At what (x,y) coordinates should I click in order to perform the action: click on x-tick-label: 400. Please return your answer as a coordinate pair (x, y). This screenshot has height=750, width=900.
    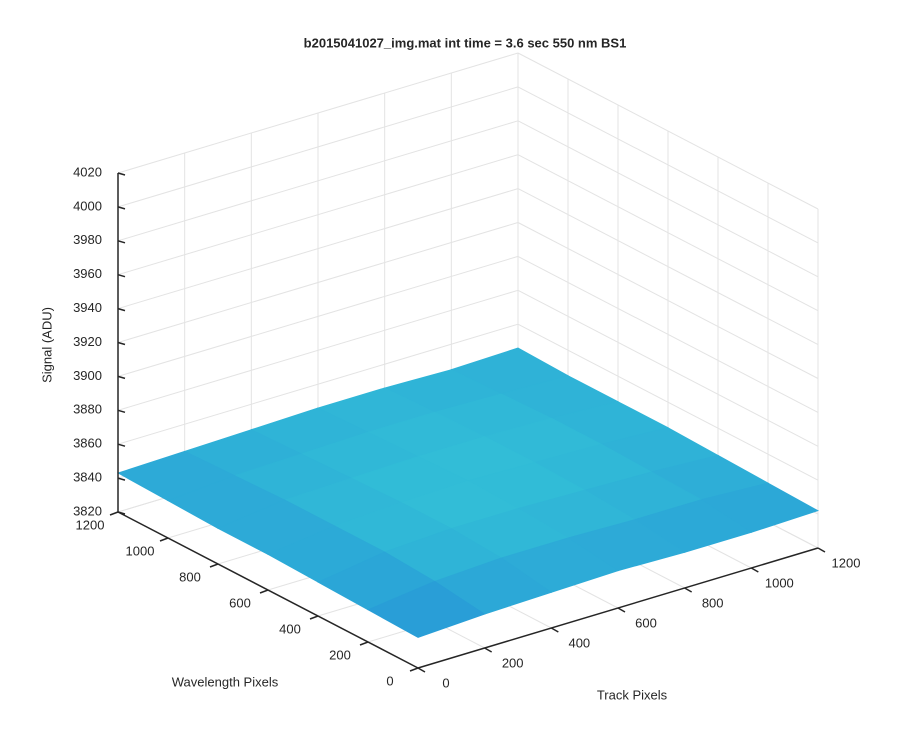
    Looking at the image, I should click on (579, 642).